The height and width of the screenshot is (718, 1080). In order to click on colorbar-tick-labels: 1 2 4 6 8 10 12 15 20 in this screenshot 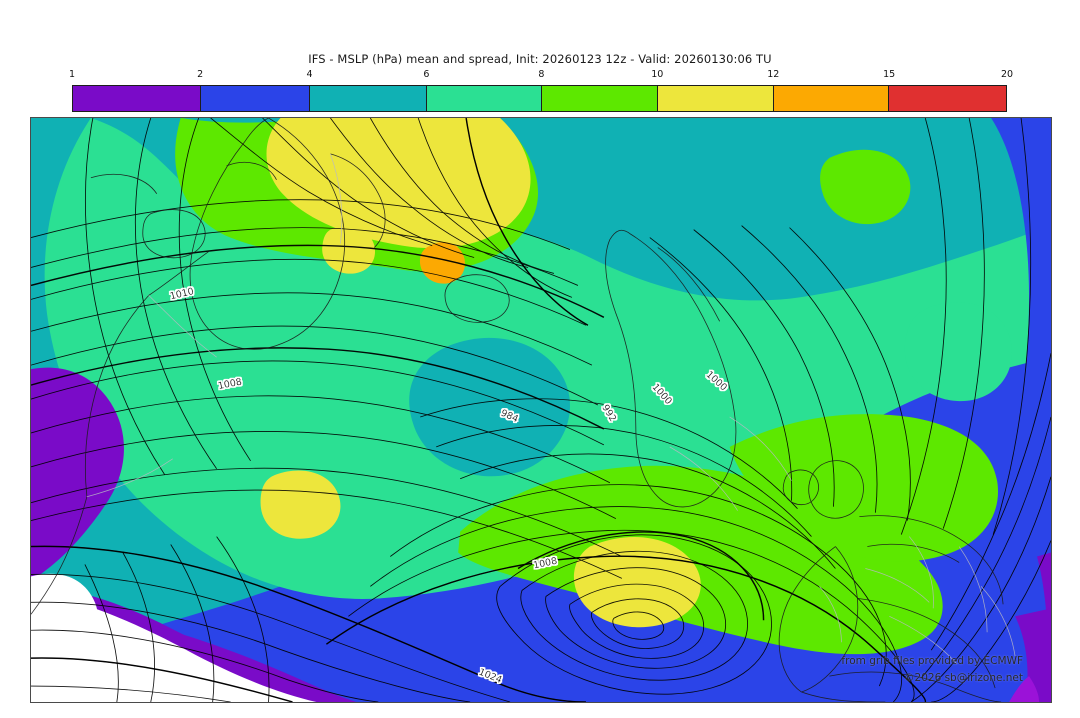, I will do `click(540, 76)`.